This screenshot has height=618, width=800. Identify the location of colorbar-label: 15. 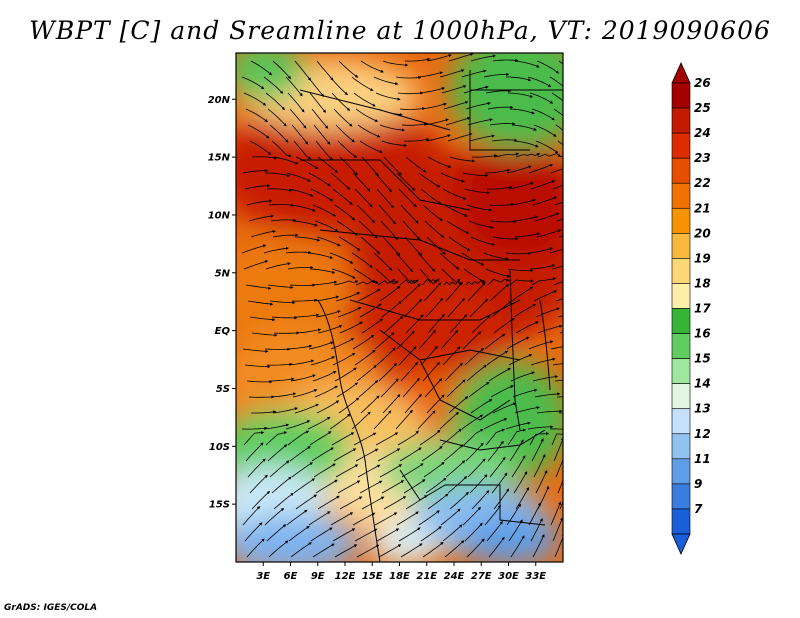
(702, 359).